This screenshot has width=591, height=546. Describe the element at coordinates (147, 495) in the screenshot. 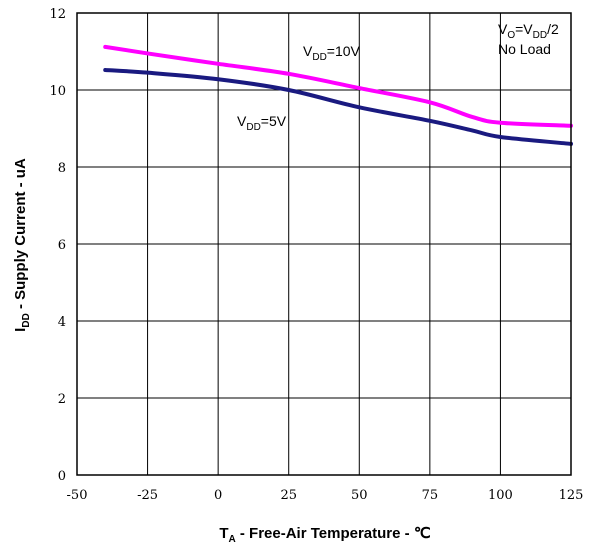

I see `x-tick-label: -25` at that location.